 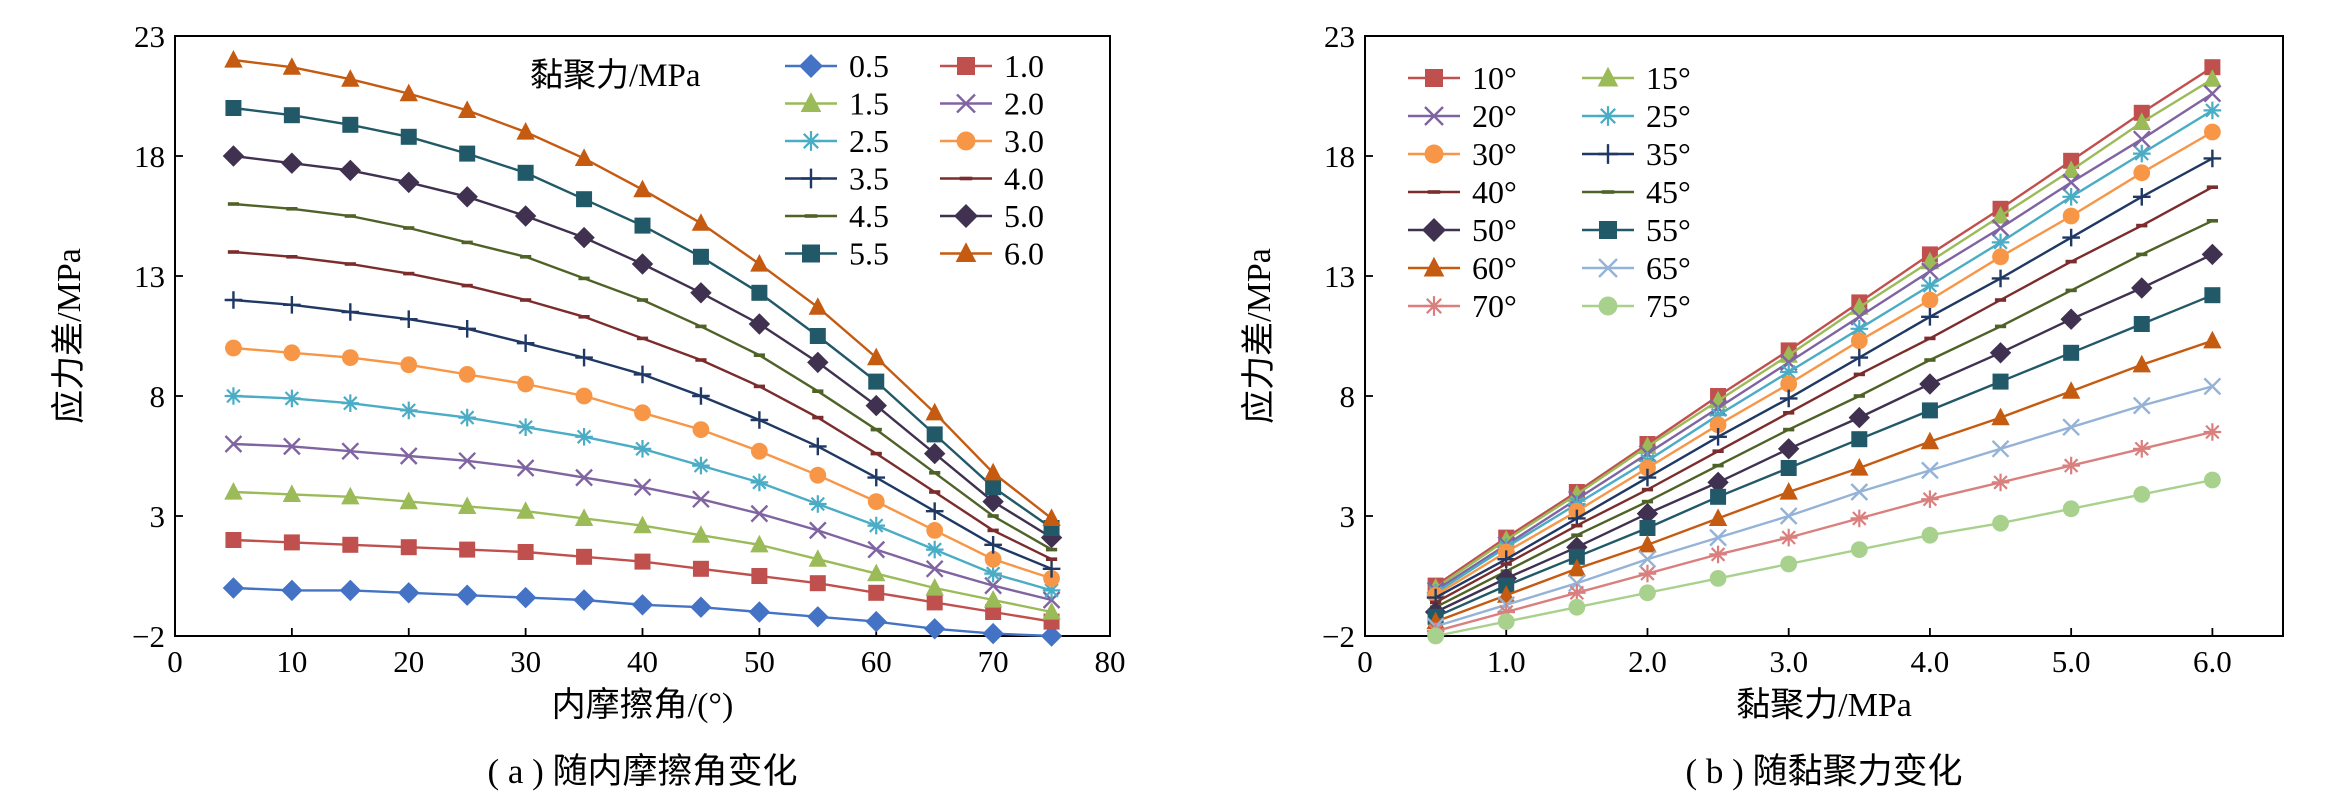 What do you see at coordinates (149, 36) in the screenshot?
I see `y-tick-label: 23` at bounding box center [149, 36].